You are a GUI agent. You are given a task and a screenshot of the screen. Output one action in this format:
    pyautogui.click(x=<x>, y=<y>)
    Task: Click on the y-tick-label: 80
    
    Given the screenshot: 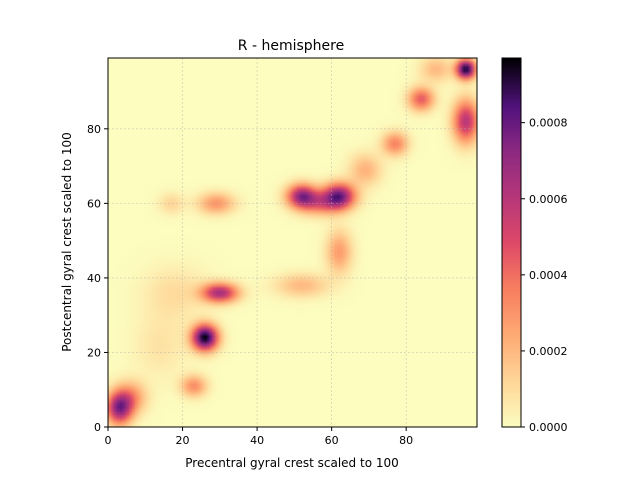 What is the action you would take?
    pyautogui.click(x=94, y=129)
    